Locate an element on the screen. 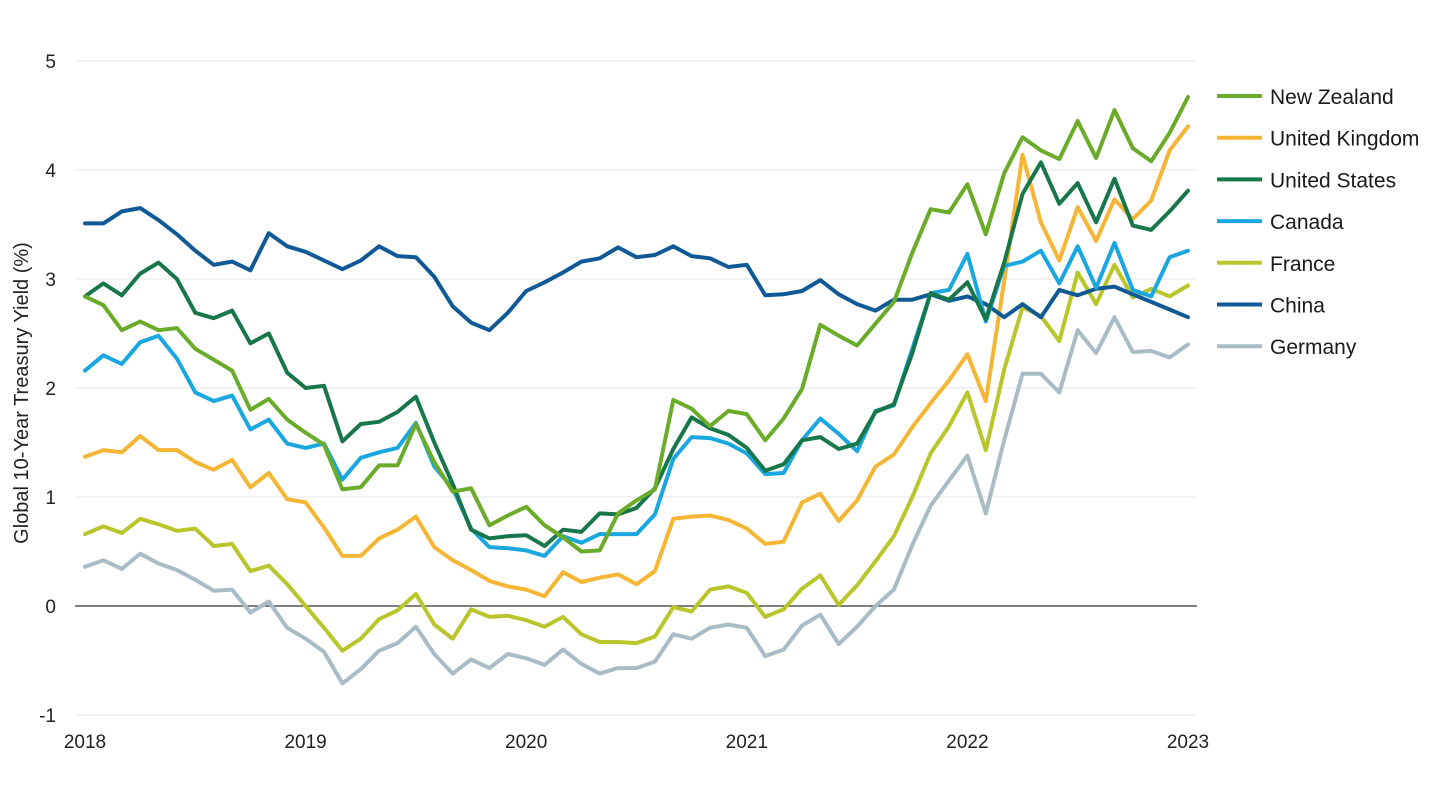 The height and width of the screenshot is (810, 1440). y-tick-label: 5 is located at coordinates (50, 62).